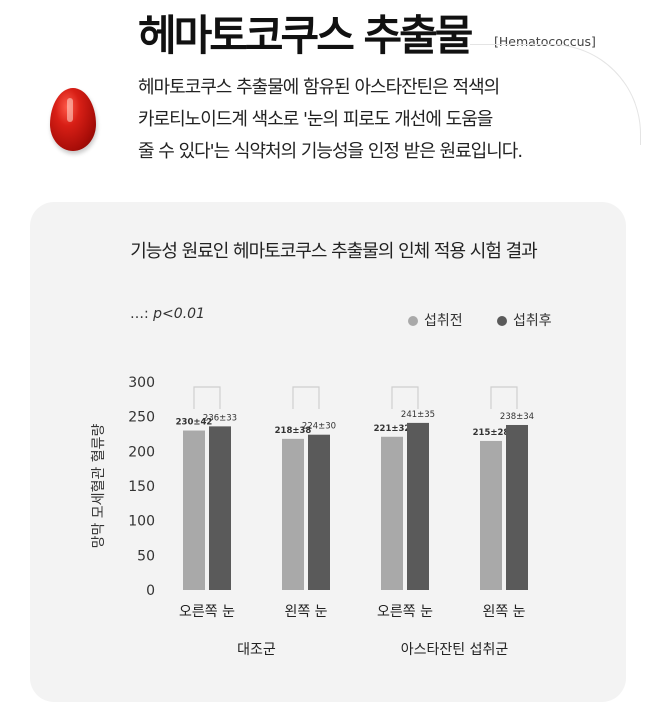  I want to click on description-line-1: 헤마토코쿠스 추출물에 함유된 아스타잔틴은 적색의, so click(319, 87).